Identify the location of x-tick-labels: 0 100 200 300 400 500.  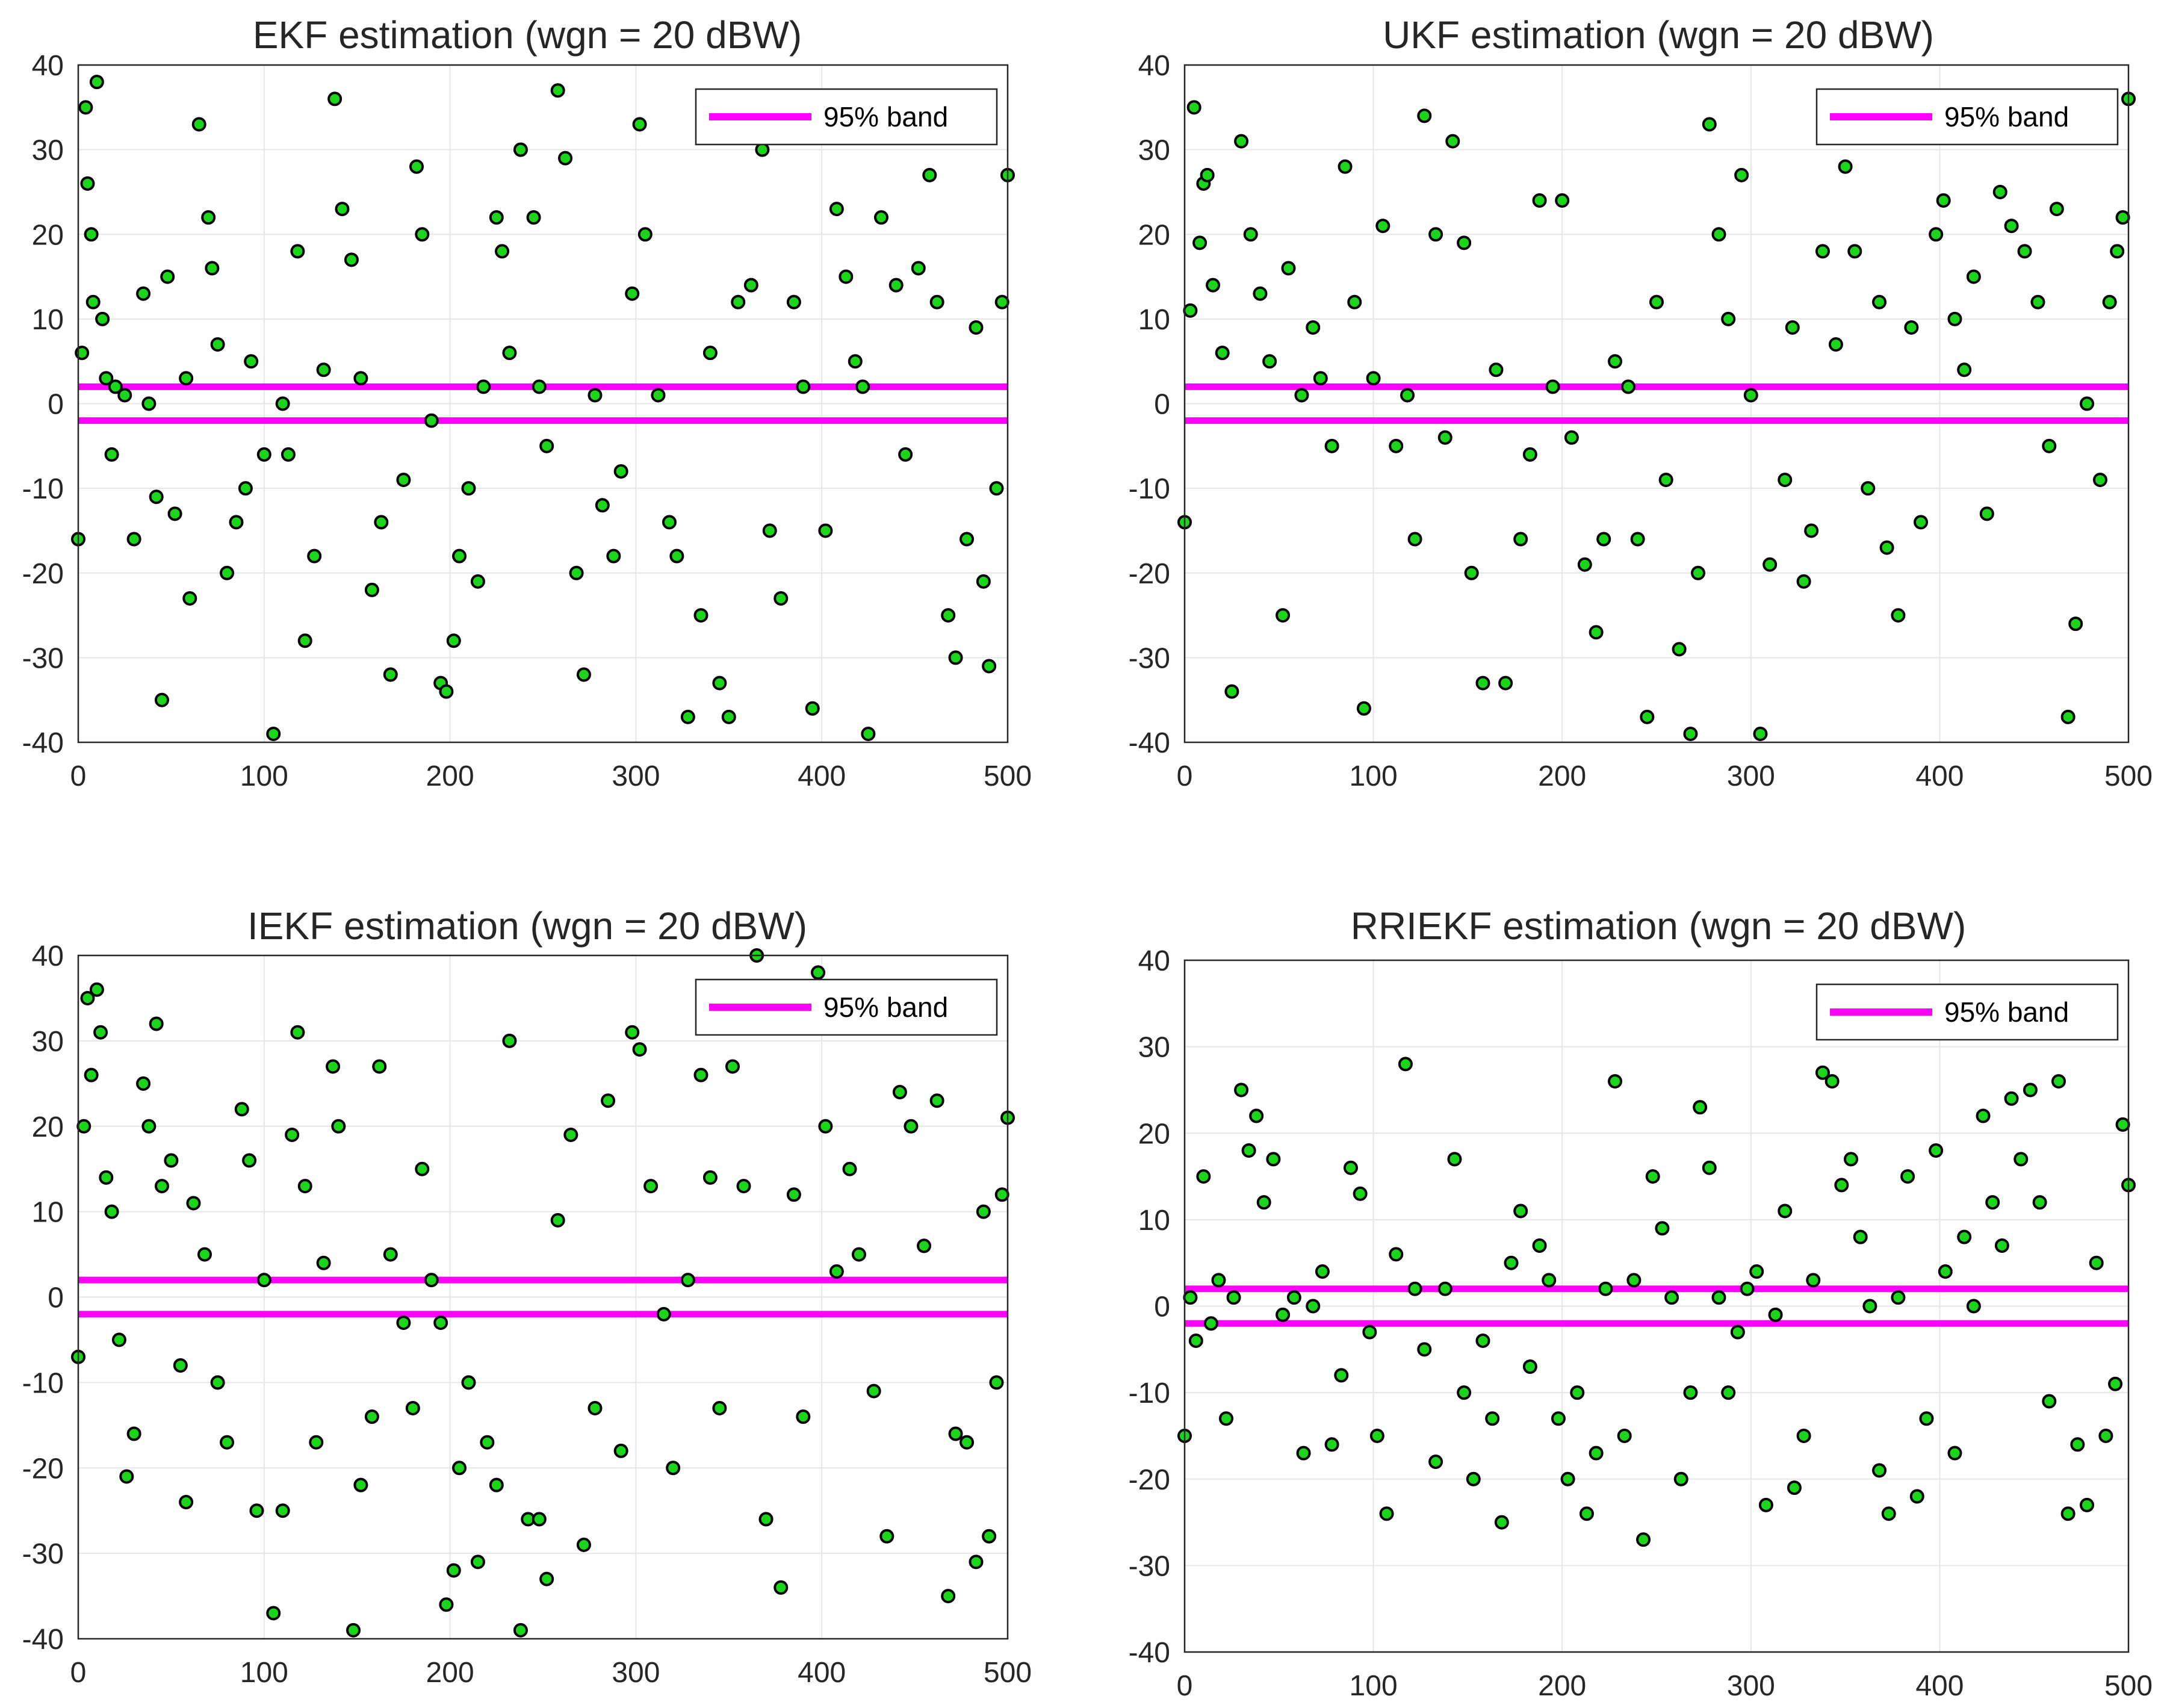
(1665, 776).